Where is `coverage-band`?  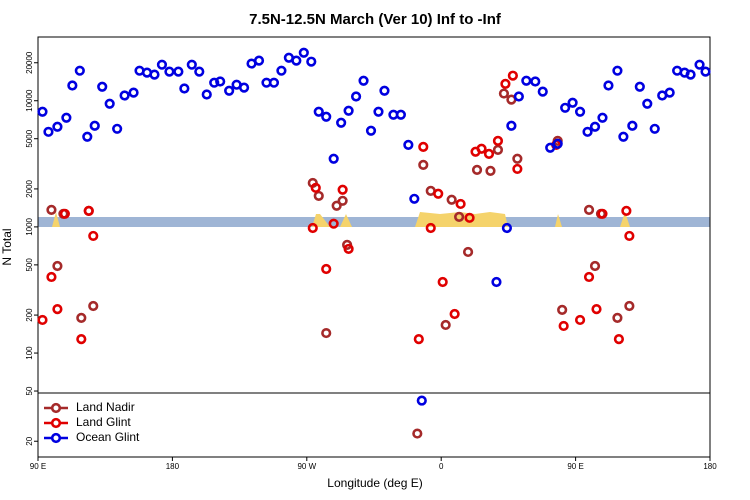
coverage-band is located at coordinates (374, 219).